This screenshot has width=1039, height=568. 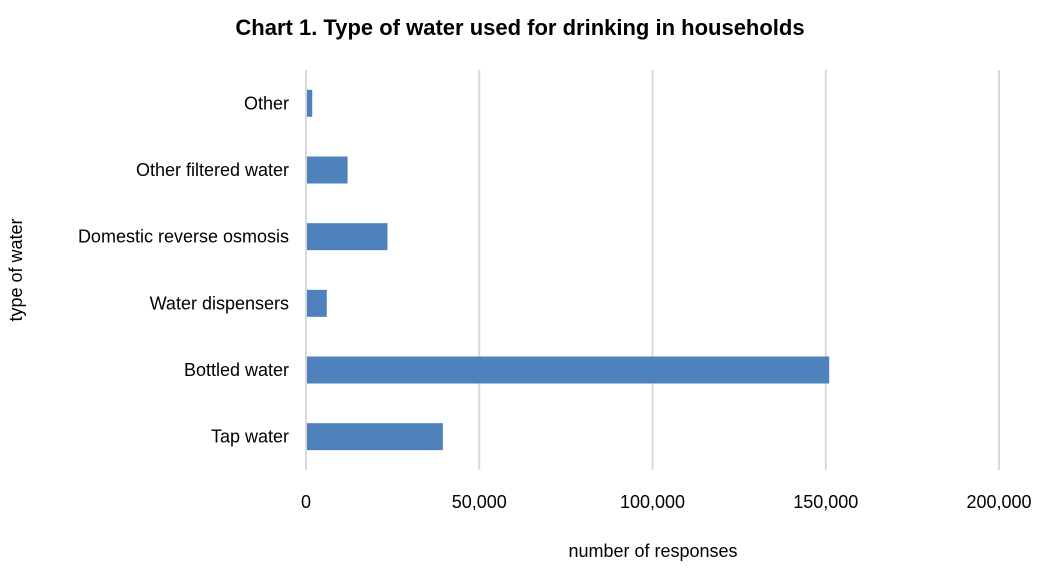 What do you see at coordinates (212, 170) in the screenshot?
I see `category-label: Other filtered water` at bounding box center [212, 170].